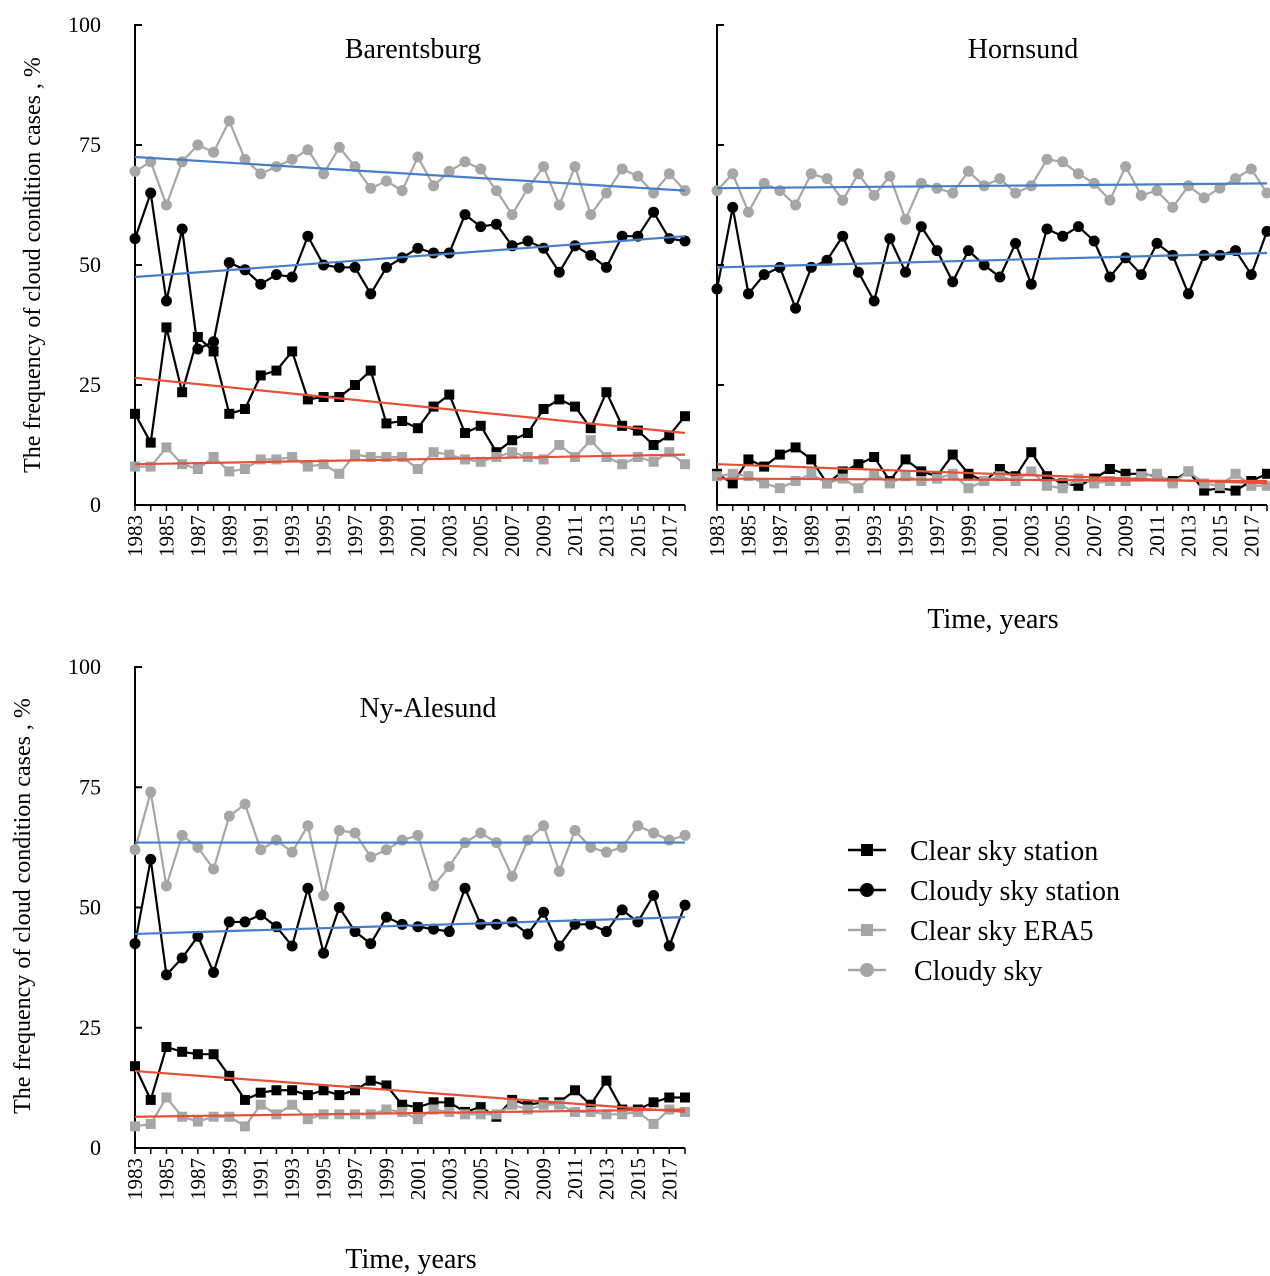  What do you see at coordinates (575, 535) in the screenshot?
I see `x-tick-label: 2011` at bounding box center [575, 535].